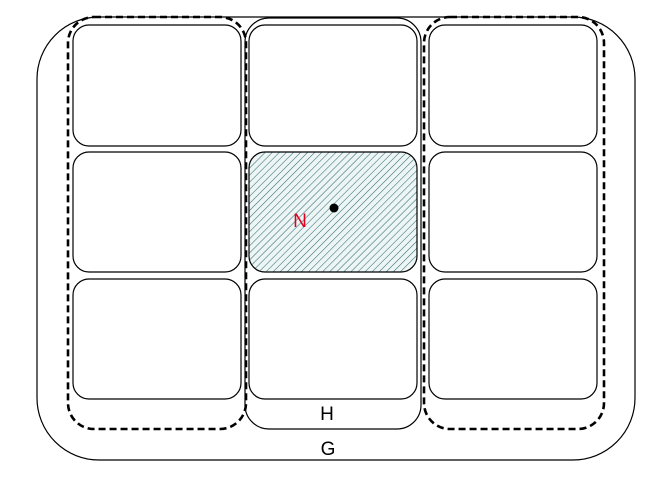  What do you see at coordinates (513, 212) in the screenshot?
I see `grid-cell-r2-c3` at bounding box center [513, 212].